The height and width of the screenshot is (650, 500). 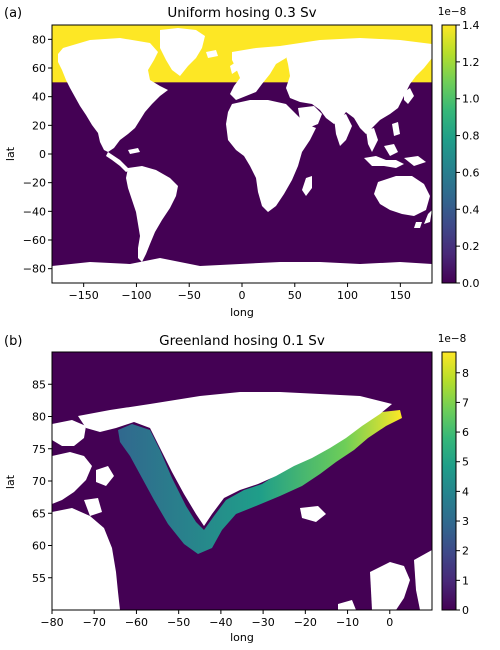 What do you see at coordinates (242, 312) in the screenshot?
I see `panel-a-x-label: long` at bounding box center [242, 312].